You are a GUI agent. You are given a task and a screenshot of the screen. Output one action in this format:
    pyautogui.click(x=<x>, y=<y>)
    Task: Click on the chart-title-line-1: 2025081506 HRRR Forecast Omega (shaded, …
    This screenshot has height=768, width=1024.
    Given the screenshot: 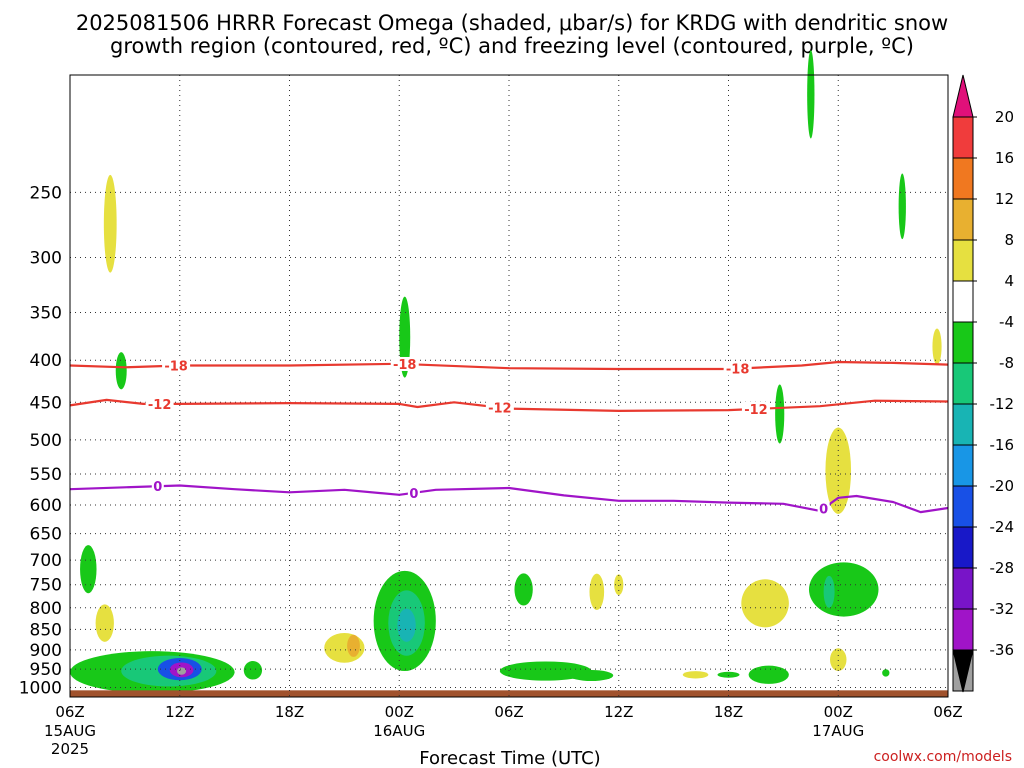 What is the action you would take?
    pyautogui.click(x=512, y=23)
    